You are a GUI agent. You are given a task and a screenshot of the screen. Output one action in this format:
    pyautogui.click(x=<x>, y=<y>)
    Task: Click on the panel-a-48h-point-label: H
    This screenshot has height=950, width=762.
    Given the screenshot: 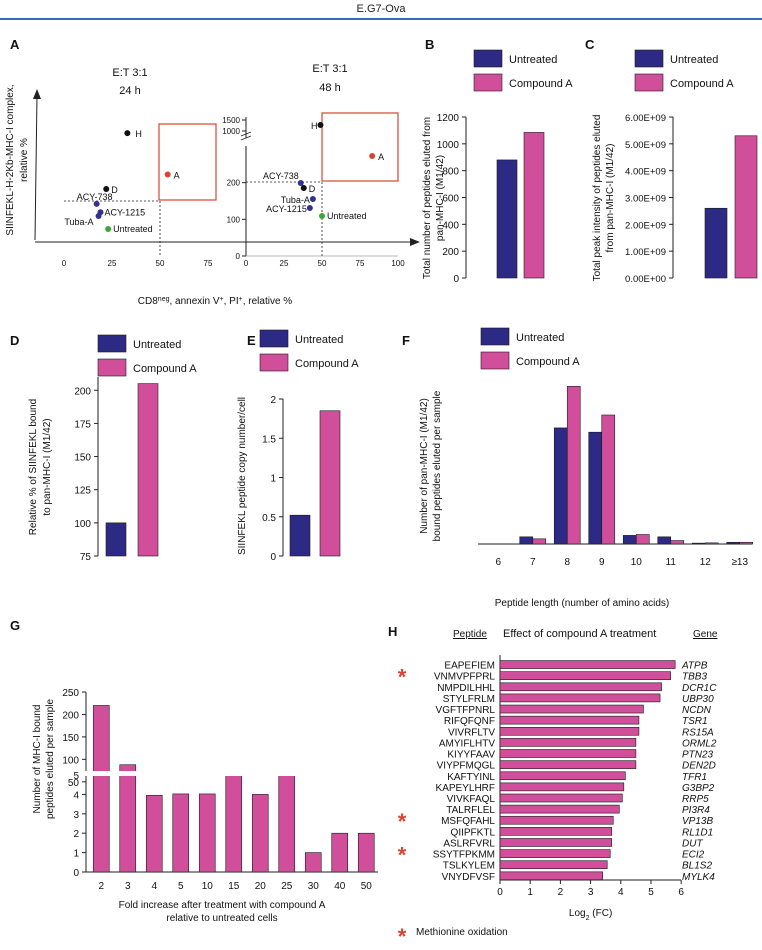 What is the action you would take?
    pyautogui.click(x=314, y=126)
    